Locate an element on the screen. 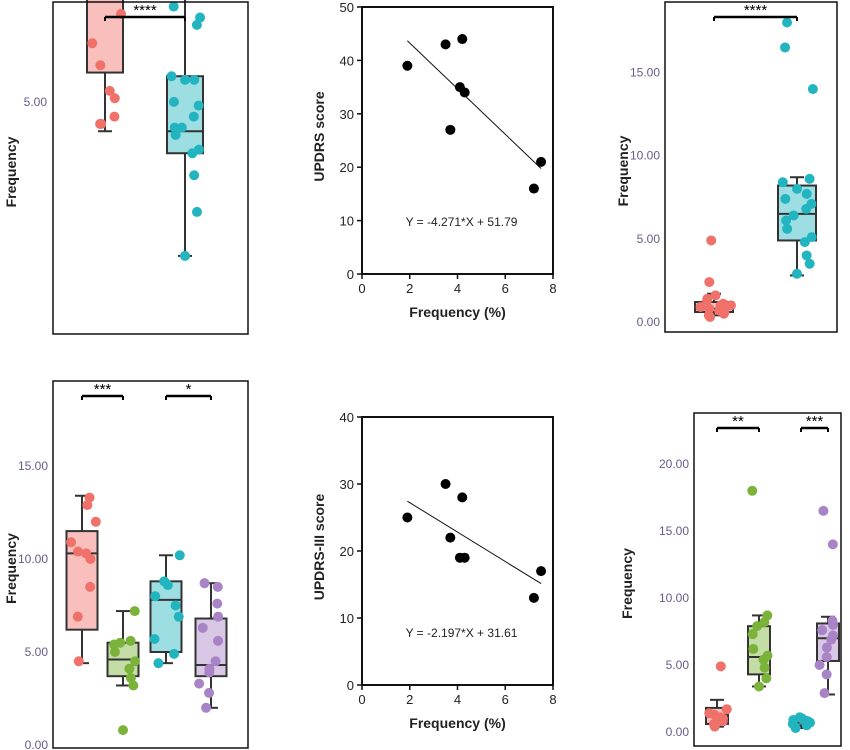 The width and height of the screenshot is (850, 750). y-tick-label: 30 is located at coordinates (347, 114).